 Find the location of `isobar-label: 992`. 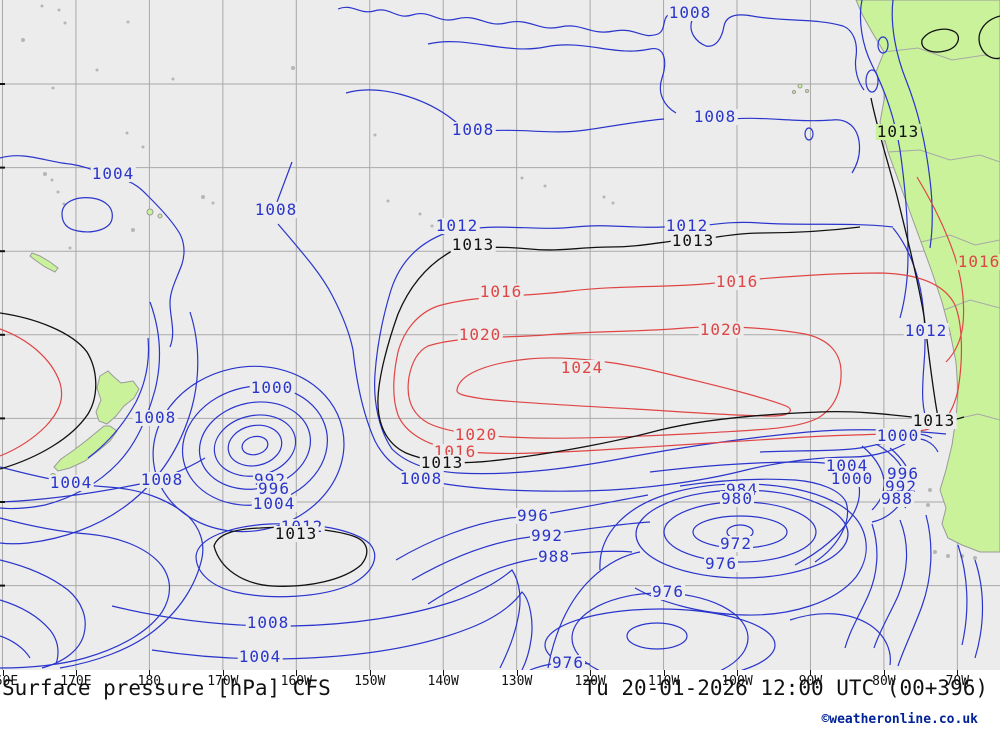

isobar-label: 992 is located at coordinates (547, 535).